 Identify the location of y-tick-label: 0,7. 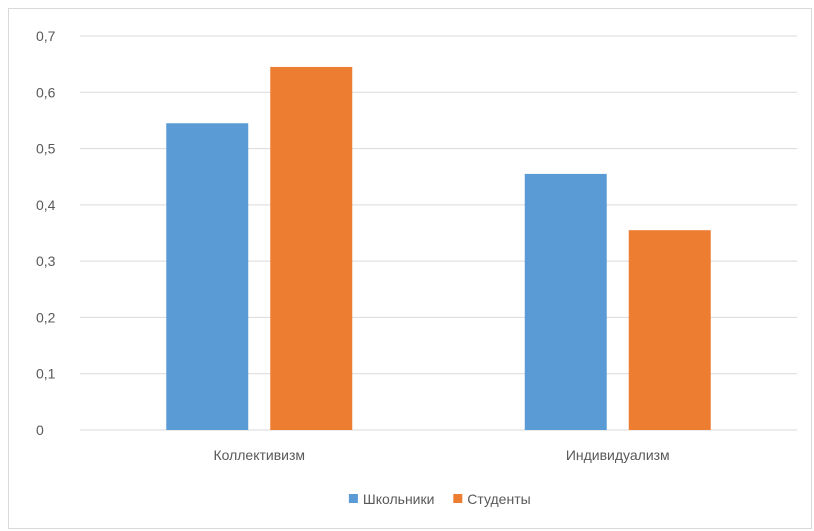
(46, 36).